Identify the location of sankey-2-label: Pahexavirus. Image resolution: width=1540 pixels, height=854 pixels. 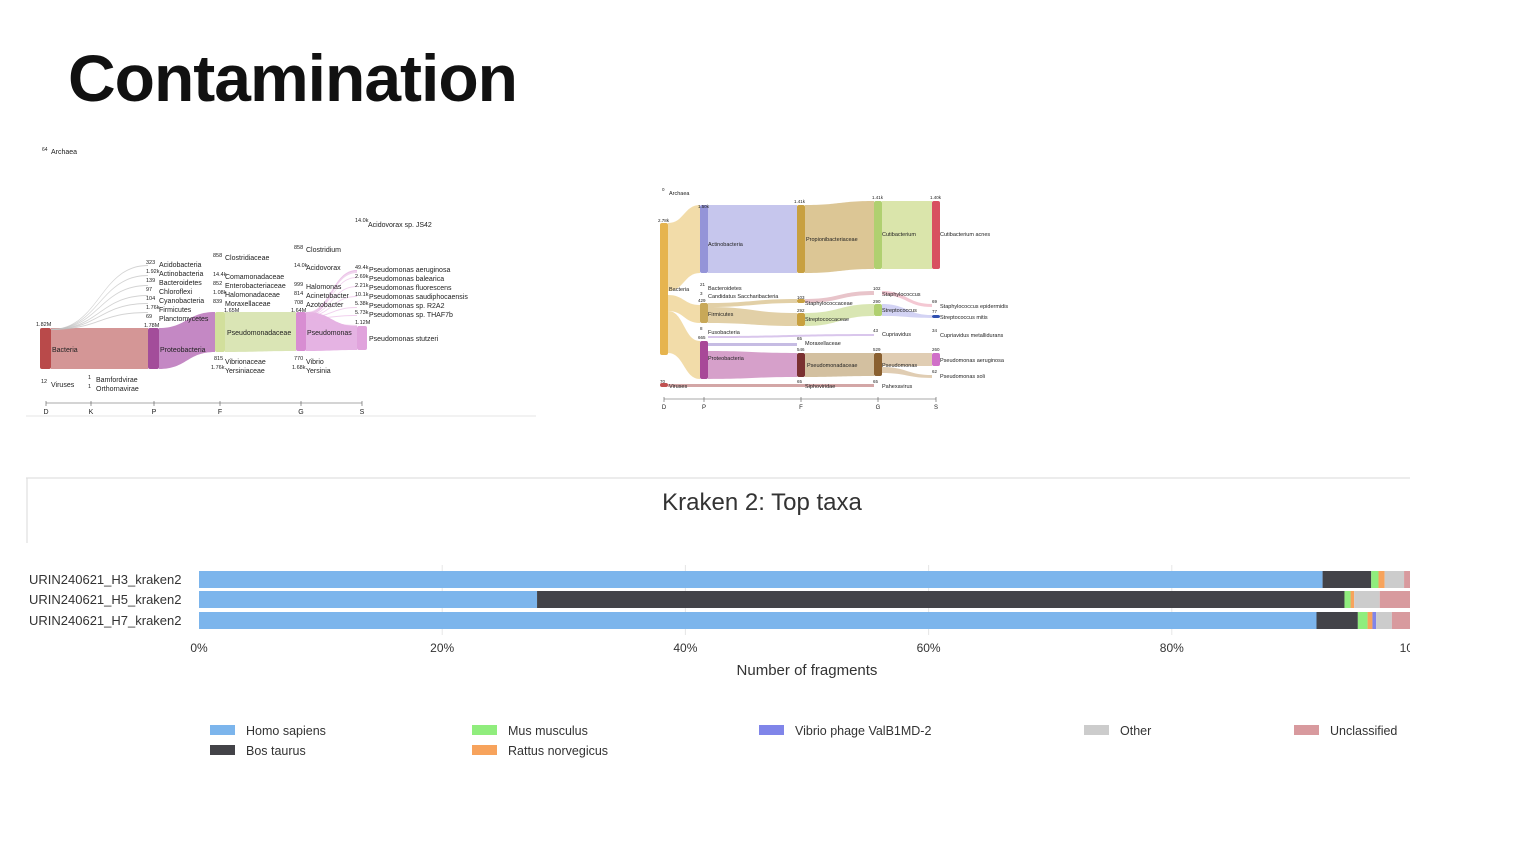
(897, 387).